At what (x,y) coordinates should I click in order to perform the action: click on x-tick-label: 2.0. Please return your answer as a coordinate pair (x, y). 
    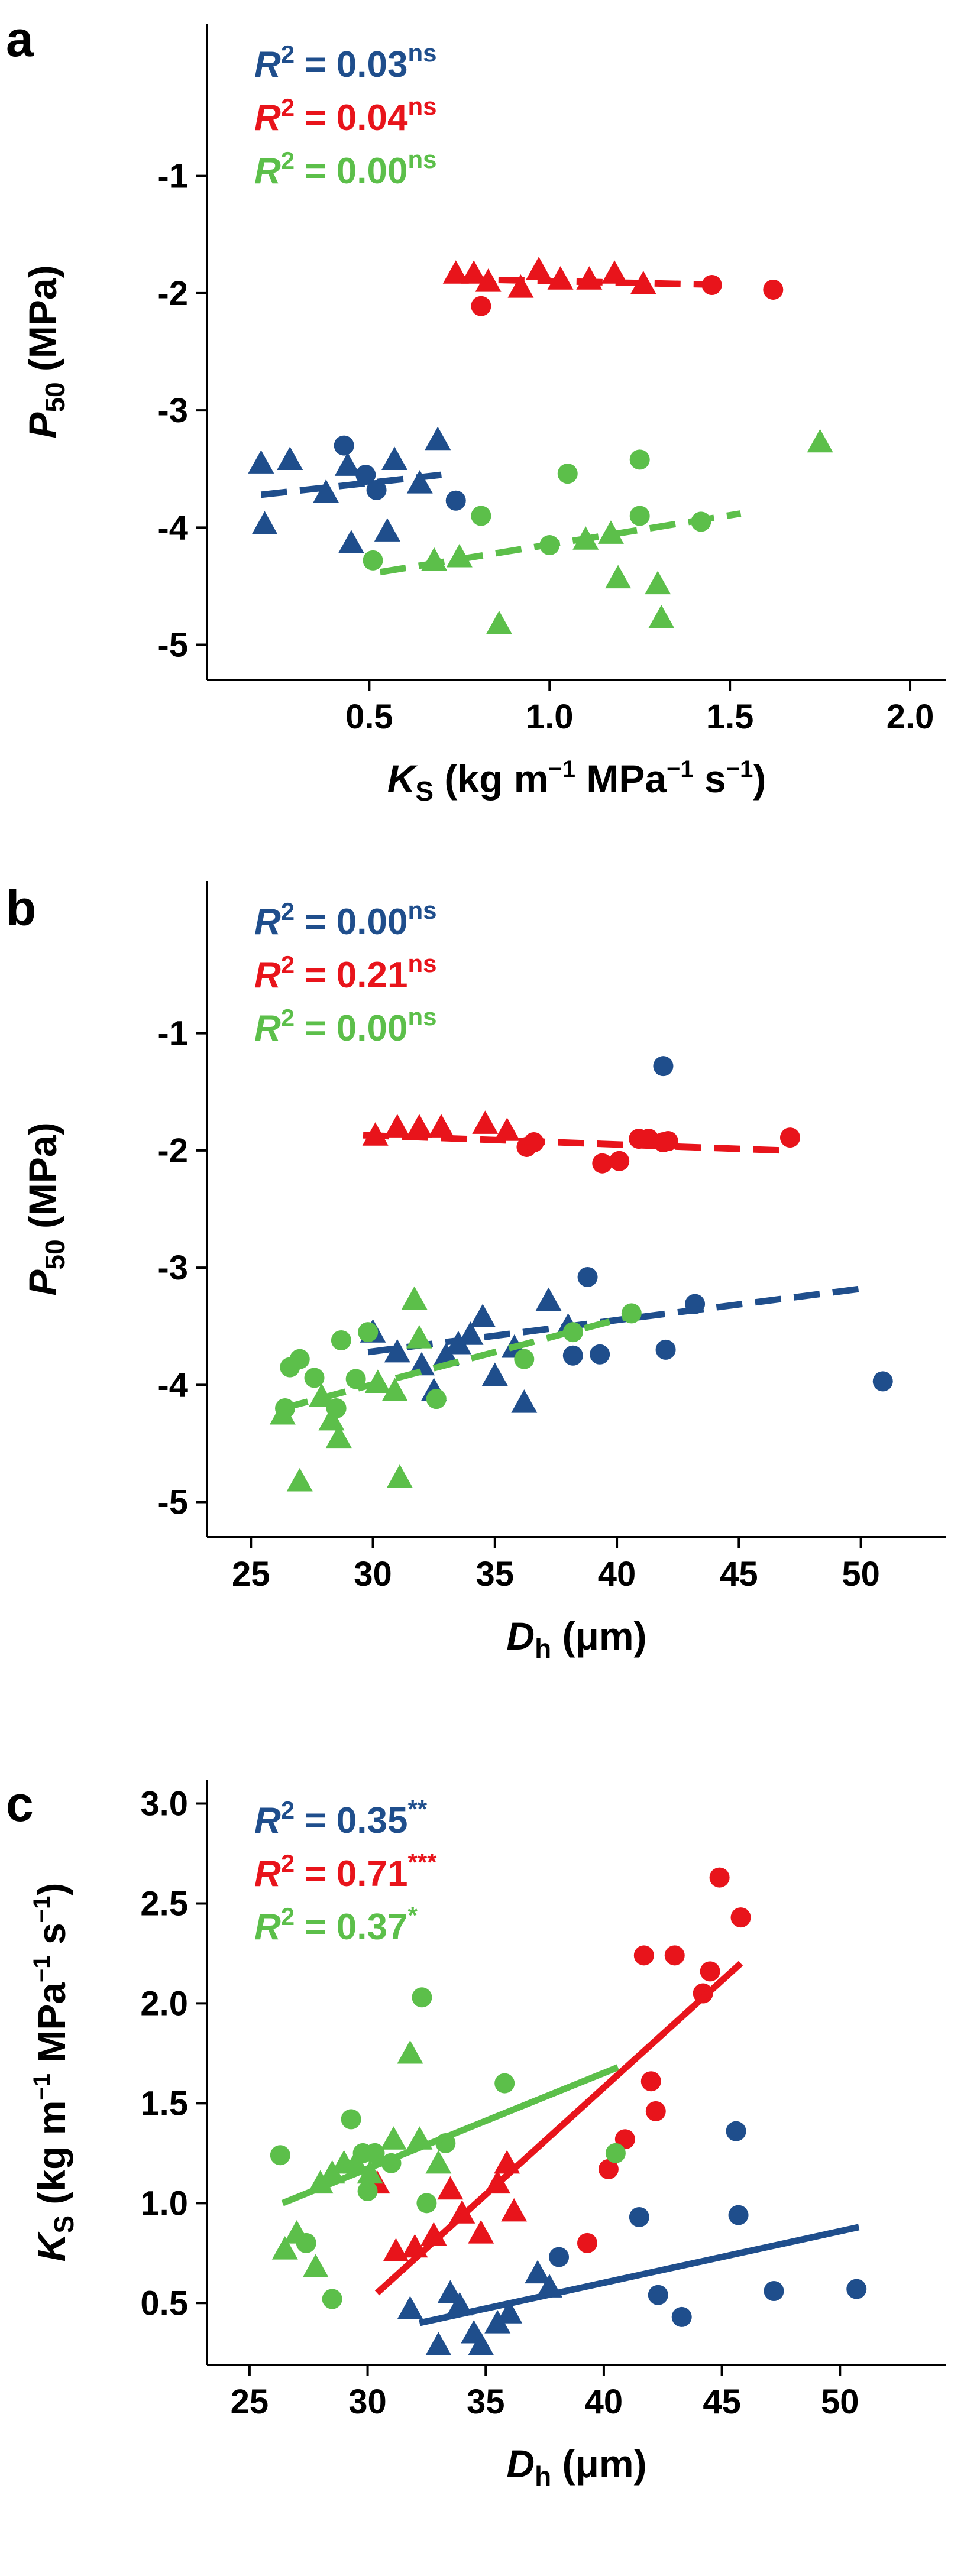
    Looking at the image, I should click on (910, 717).